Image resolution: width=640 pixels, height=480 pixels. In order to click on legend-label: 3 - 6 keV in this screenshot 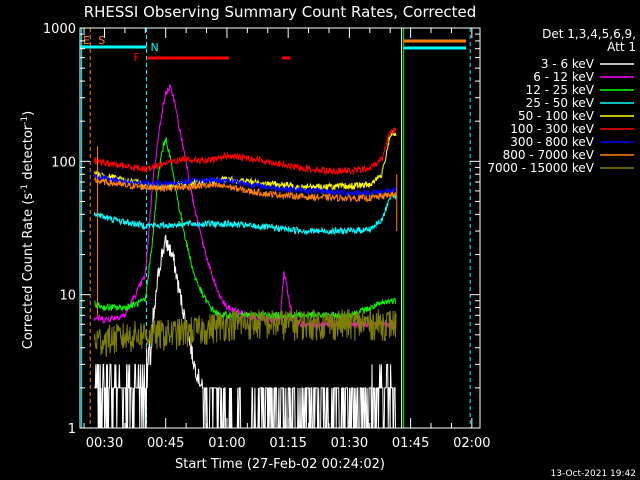, I will do `click(568, 64)`.